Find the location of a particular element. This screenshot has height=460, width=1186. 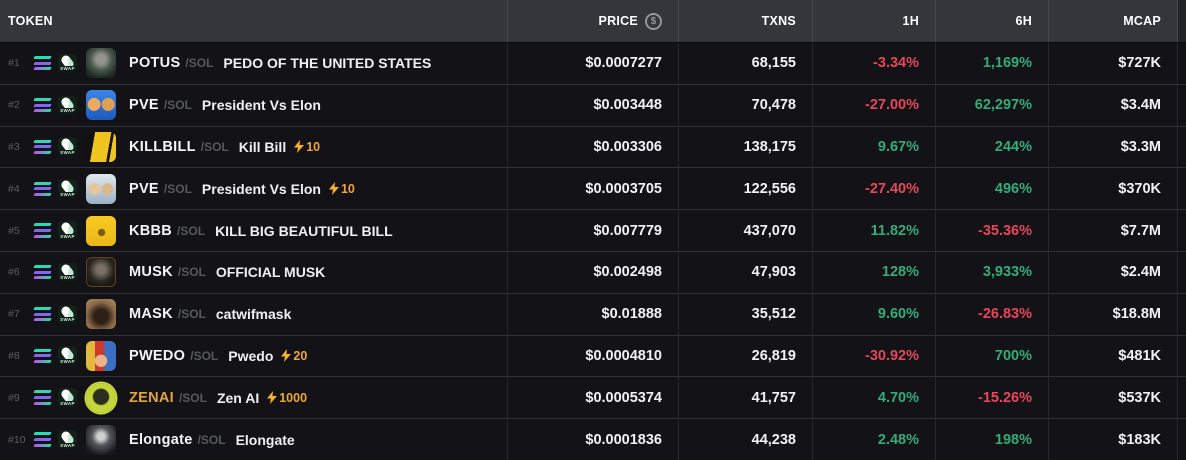

dollar-circle-icon: $ is located at coordinates (653, 21).